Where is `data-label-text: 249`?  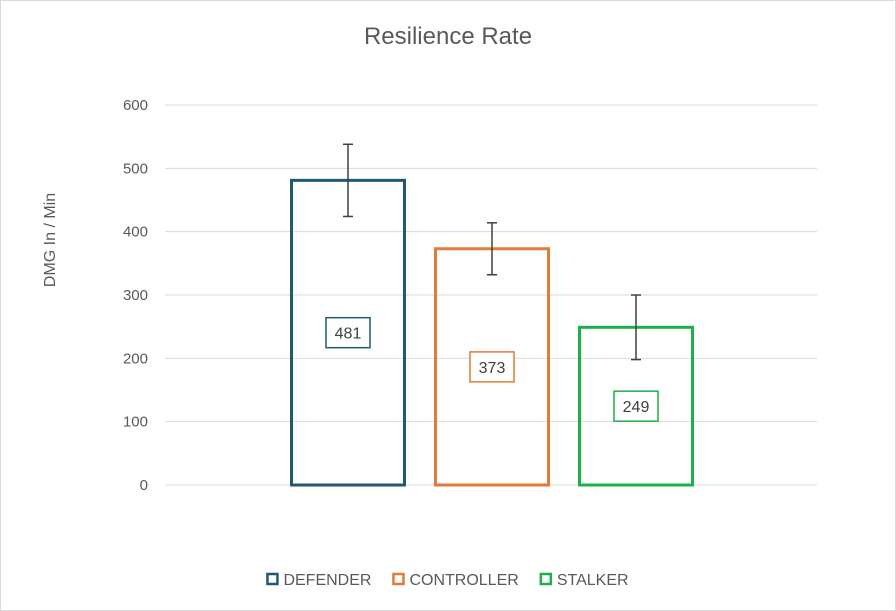
data-label-text: 249 is located at coordinates (636, 407).